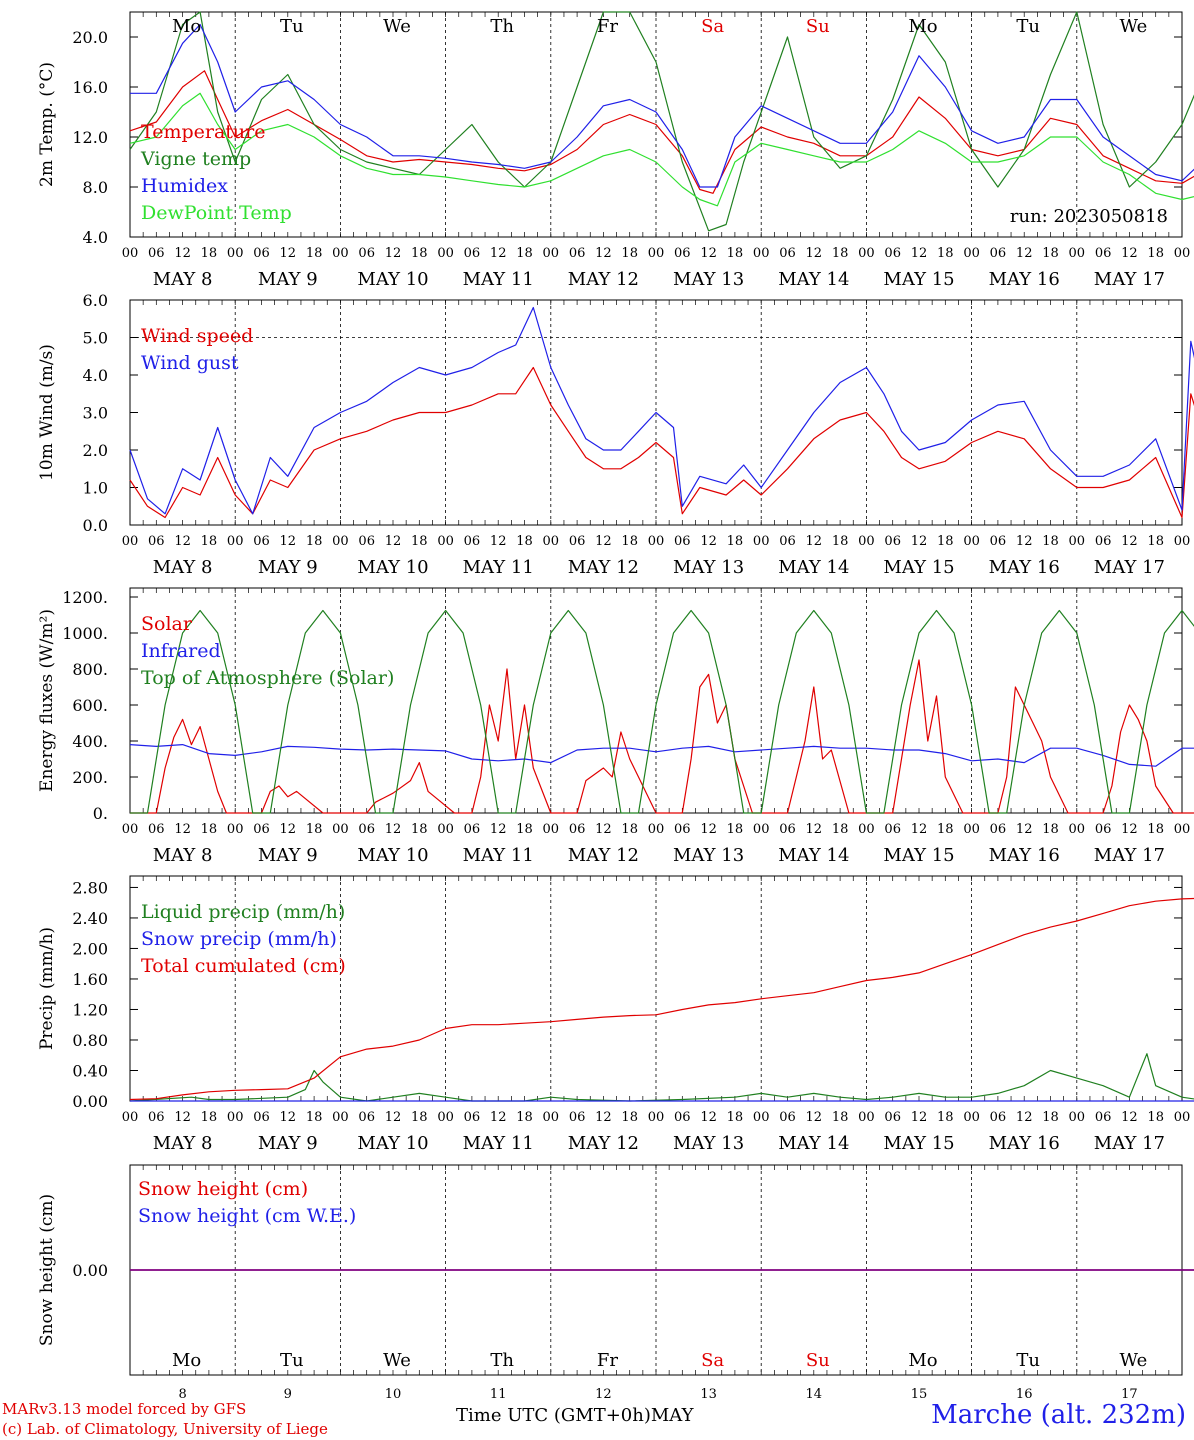  I want to click on model-credit: MARv3.13 model forced by GFS, so click(124, 1409).